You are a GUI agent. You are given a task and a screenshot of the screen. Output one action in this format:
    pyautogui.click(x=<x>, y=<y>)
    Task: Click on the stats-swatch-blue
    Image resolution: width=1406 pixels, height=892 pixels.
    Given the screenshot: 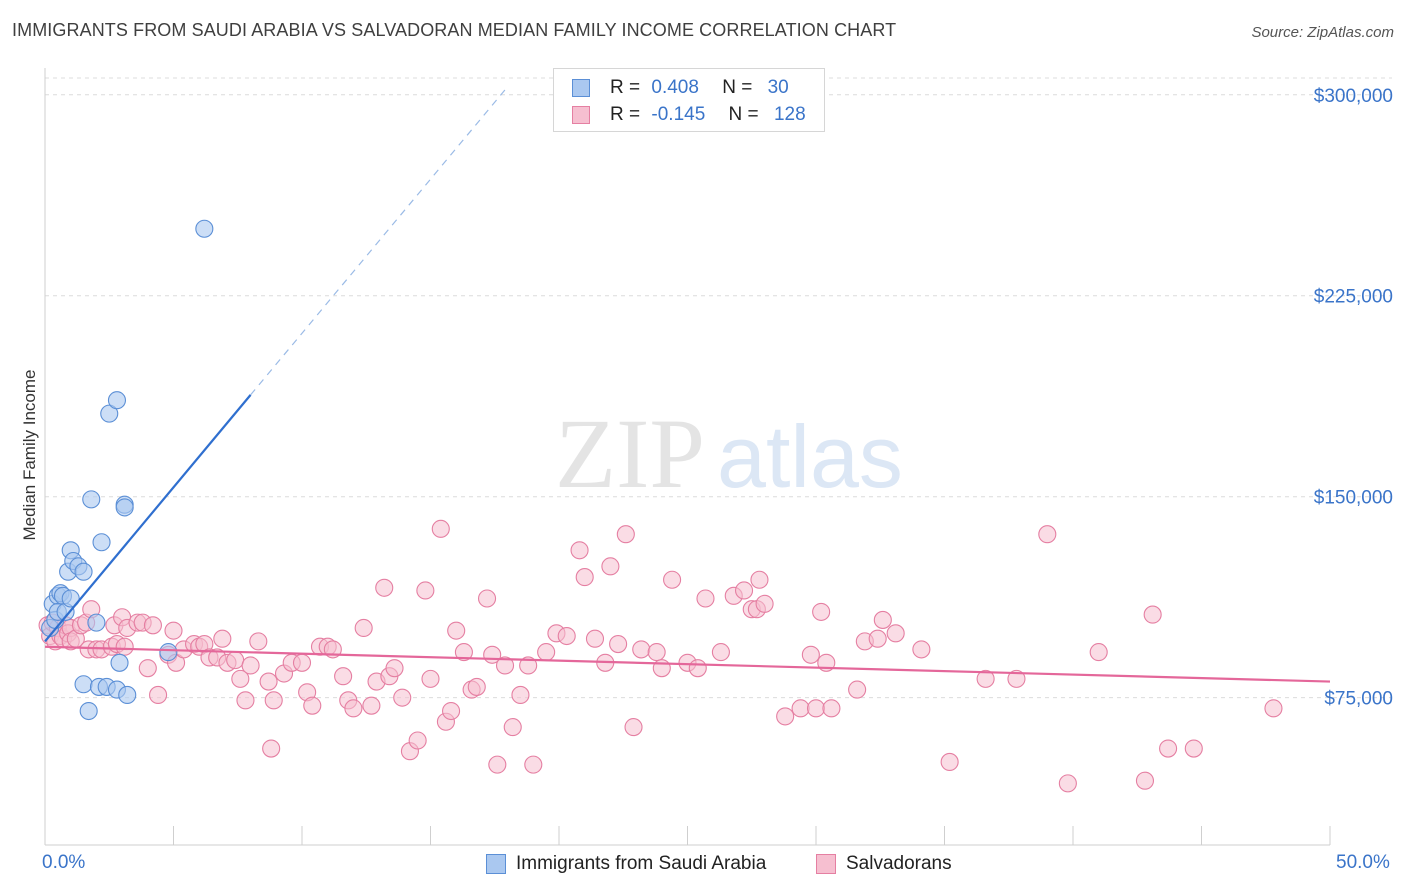 What is the action you would take?
    pyautogui.click(x=581, y=88)
    